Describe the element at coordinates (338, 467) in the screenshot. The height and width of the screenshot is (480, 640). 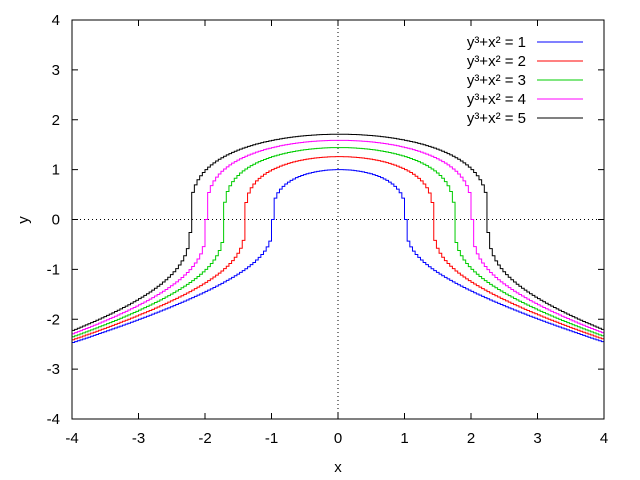
I see `x-axis-label: x` at that location.